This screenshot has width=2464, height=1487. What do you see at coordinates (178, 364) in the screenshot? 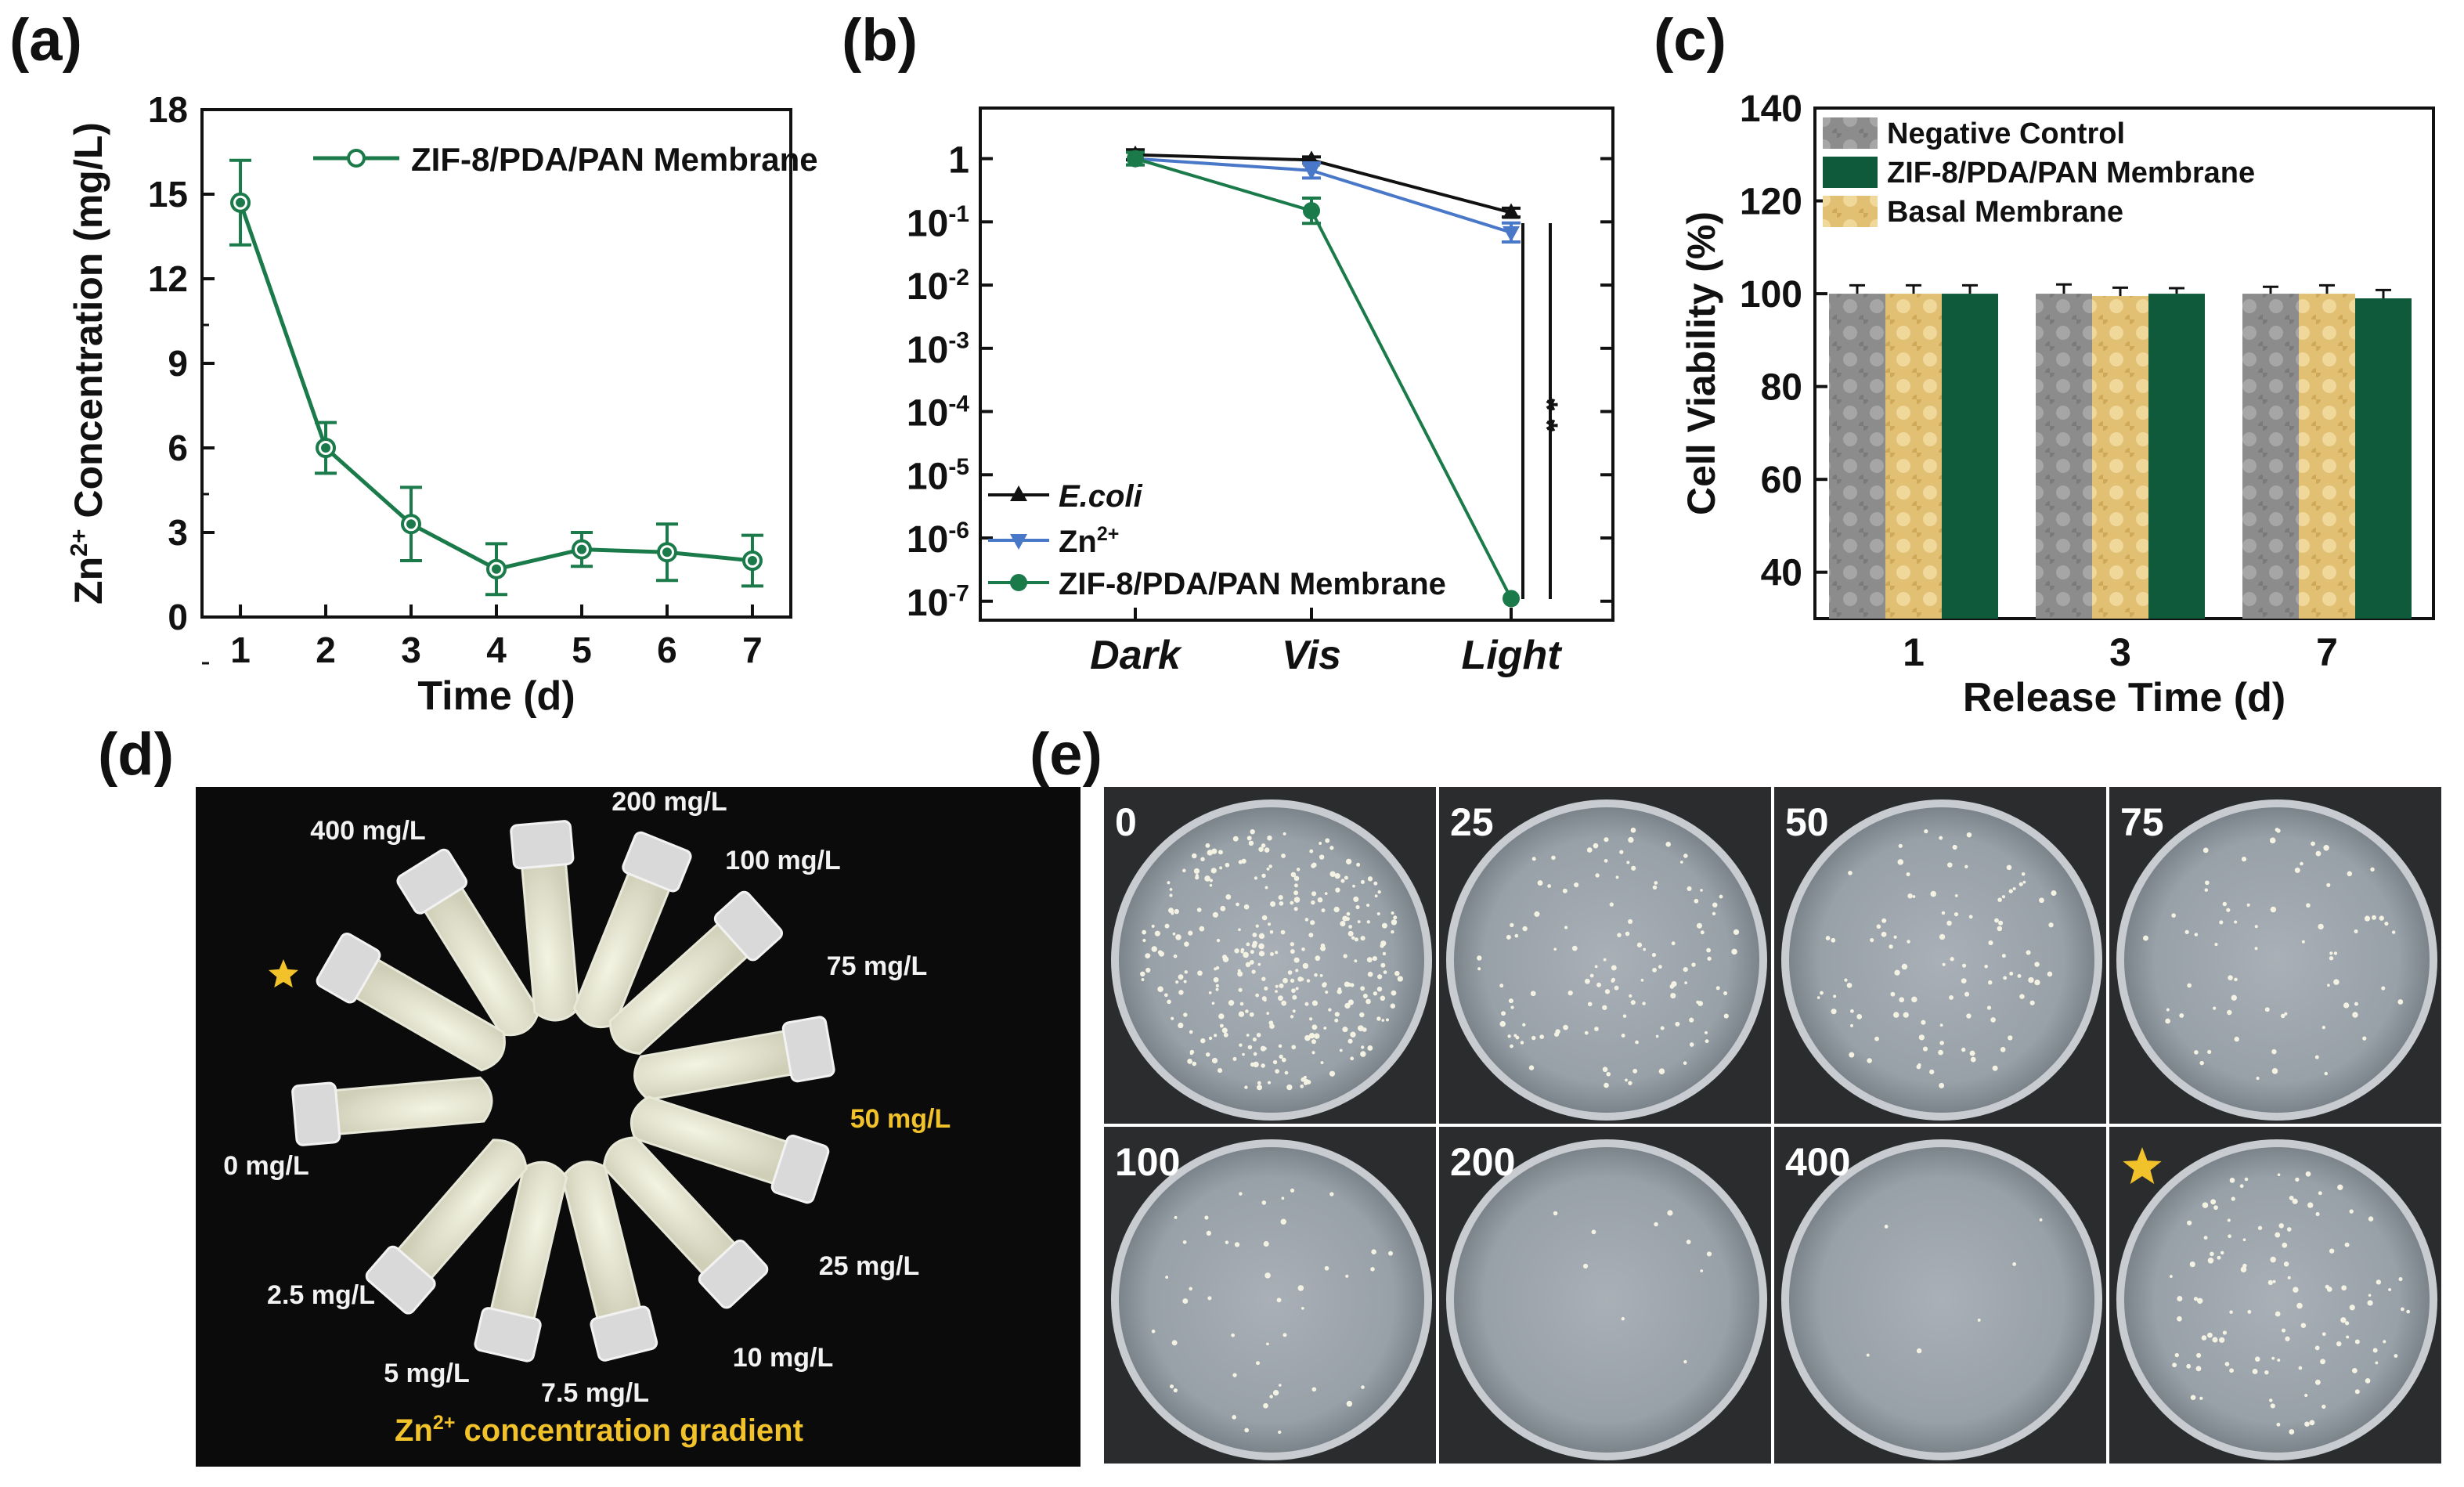
I see `y-tick-label: 9` at bounding box center [178, 364].